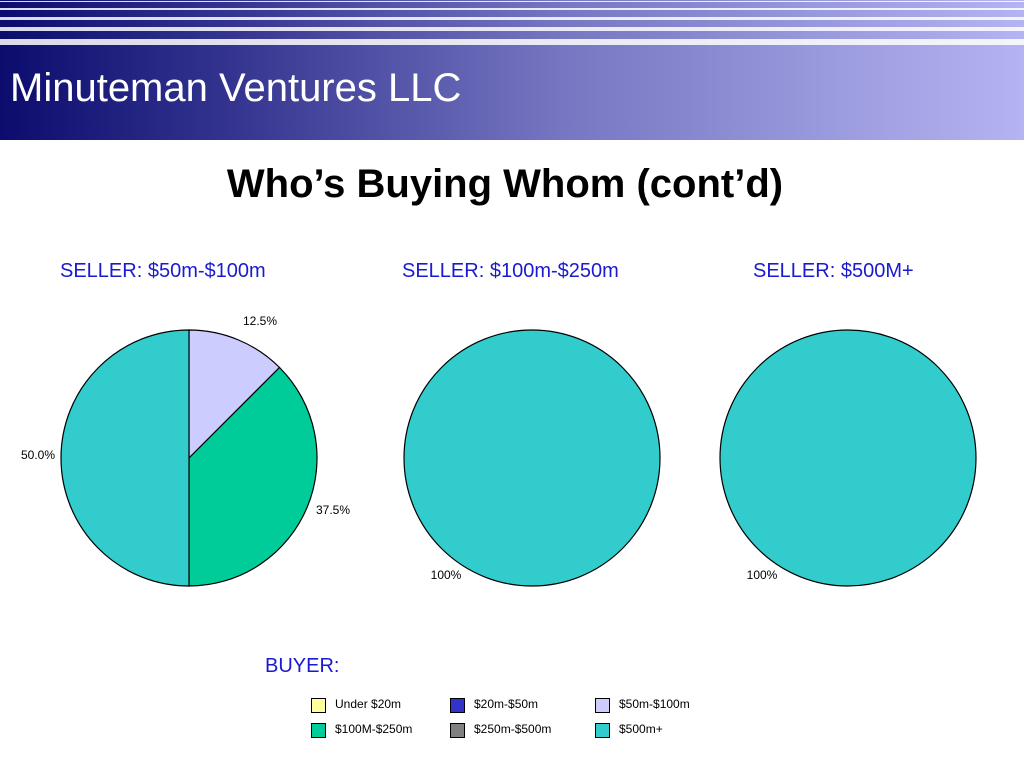 The width and height of the screenshot is (1024, 768). I want to click on header-decorative-lines, so click(512, 23).